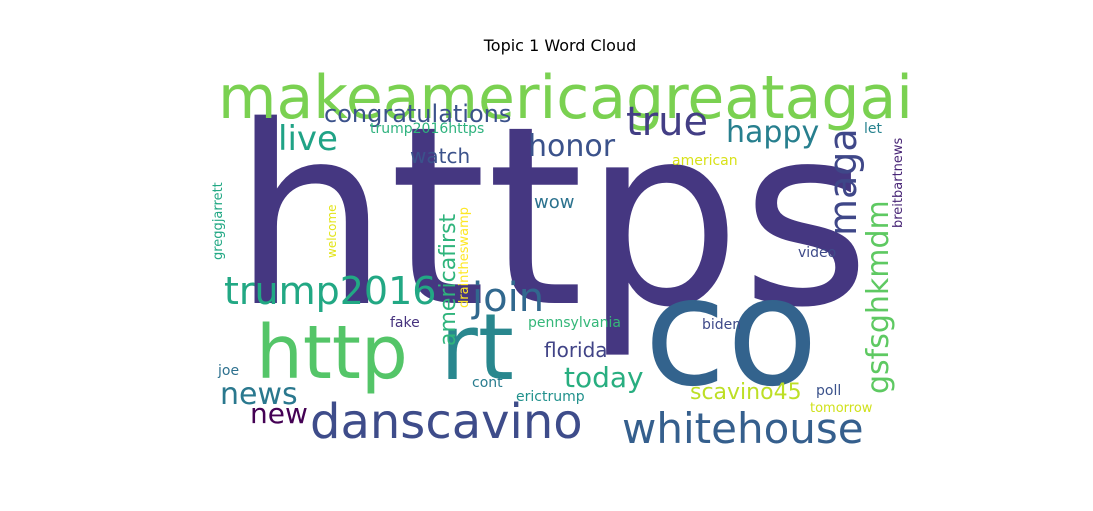 This screenshot has height=511, width=1093. Describe the element at coordinates (574, 323) in the screenshot. I see `word-pennsylvania: pennsylvania` at that location.